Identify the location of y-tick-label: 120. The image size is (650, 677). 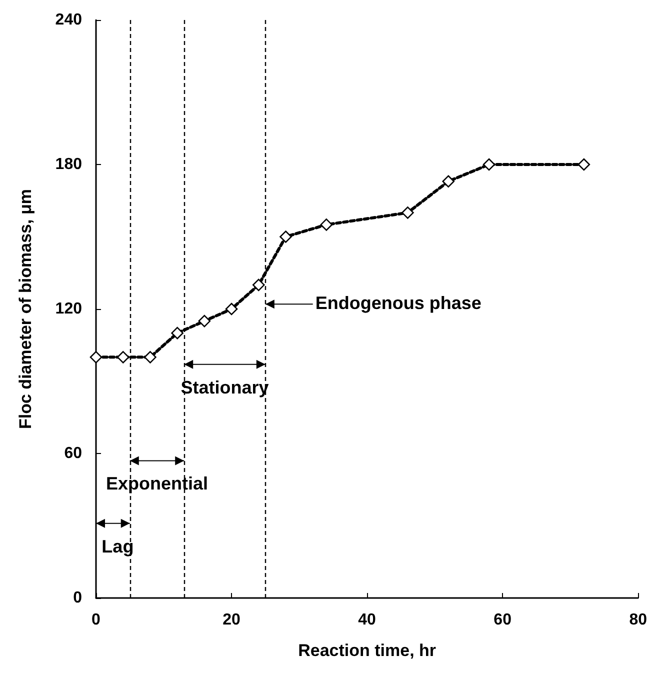
(68, 309).